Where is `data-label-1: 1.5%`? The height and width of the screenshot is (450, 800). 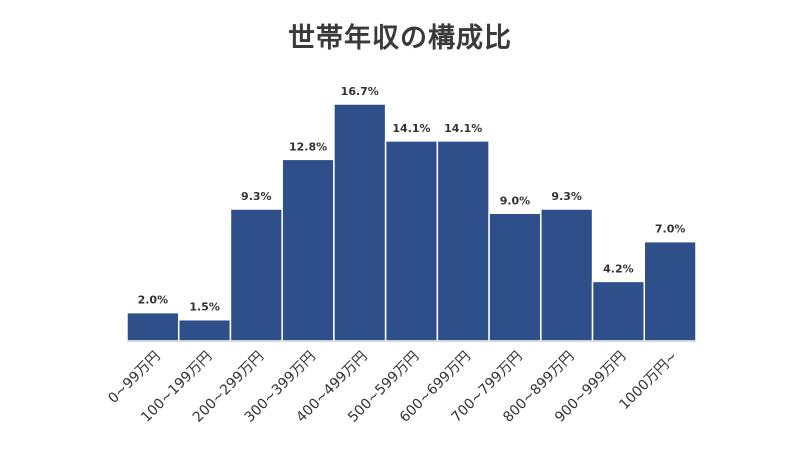
data-label-1: 1.5% is located at coordinates (204, 307).